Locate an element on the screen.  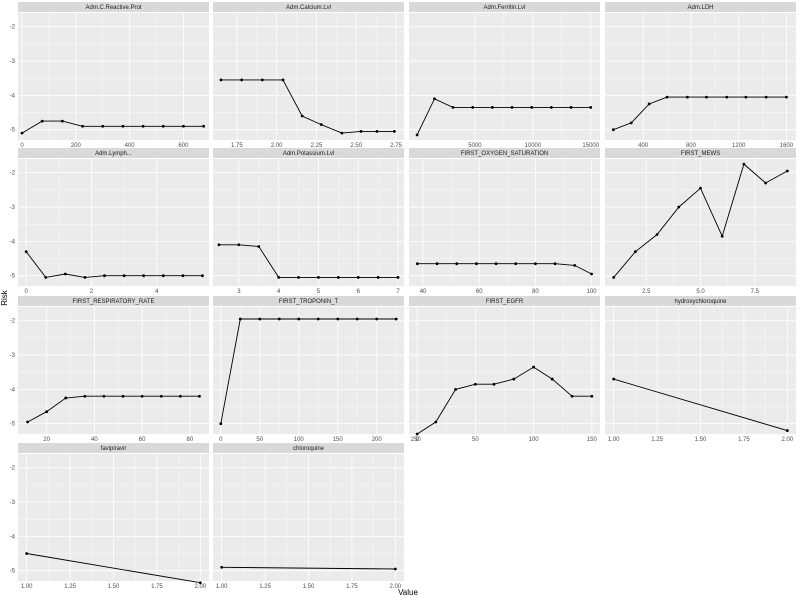
x-tick-label: 600 is located at coordinates (183, 146).